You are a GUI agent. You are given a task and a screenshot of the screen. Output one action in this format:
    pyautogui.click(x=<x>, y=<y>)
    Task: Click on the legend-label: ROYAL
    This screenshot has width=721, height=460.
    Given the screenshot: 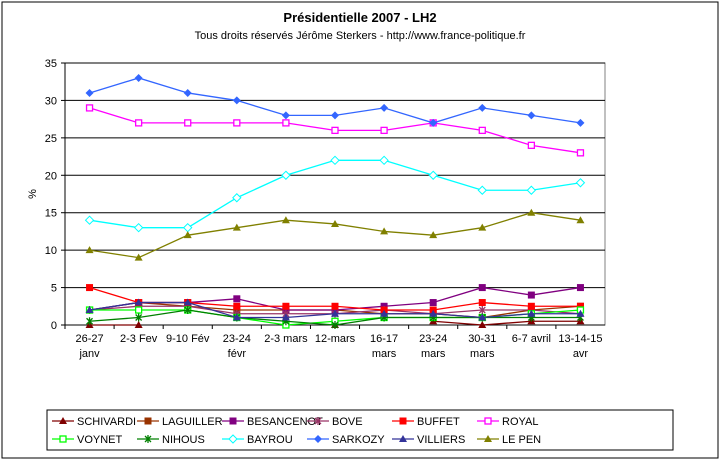 What is the action you would take?
    pyautogui.click(x=520, y=422)
    